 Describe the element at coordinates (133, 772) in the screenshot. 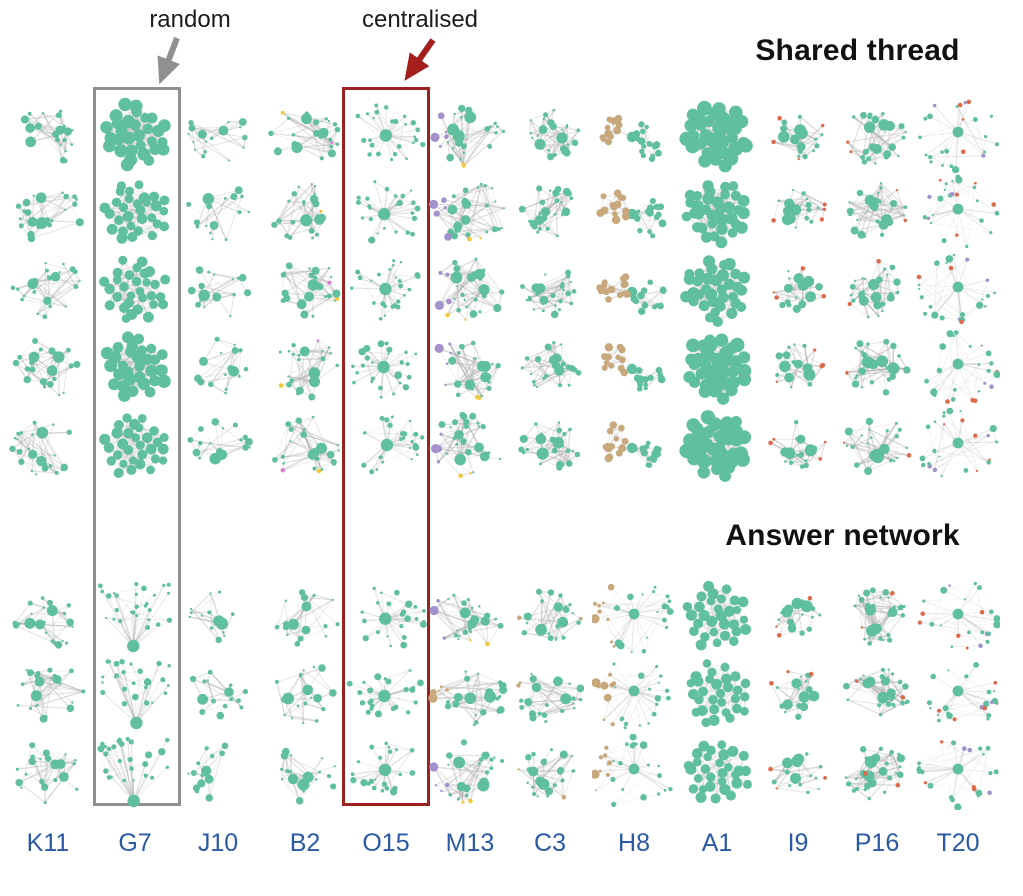

I see `network-G7-answer-row3` at that location.